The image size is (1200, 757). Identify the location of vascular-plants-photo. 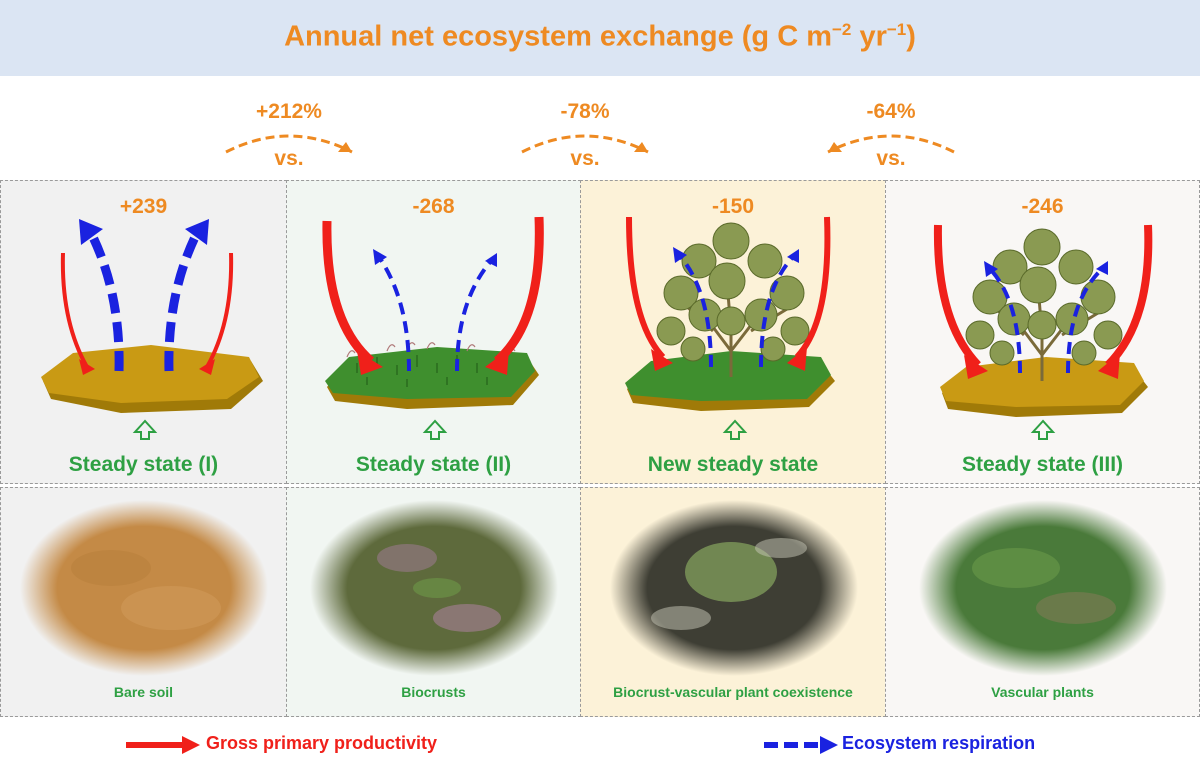
(1043, 588).